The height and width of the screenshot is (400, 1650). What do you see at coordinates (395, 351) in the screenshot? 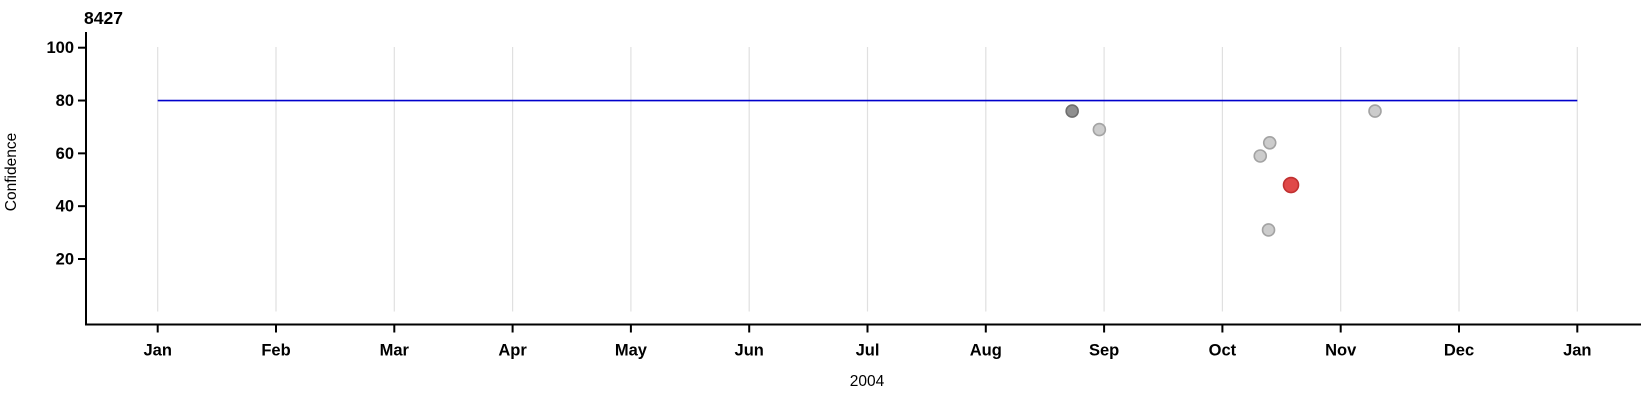
I see `x-tick-label: Mar` at bounding box center [395, 351].